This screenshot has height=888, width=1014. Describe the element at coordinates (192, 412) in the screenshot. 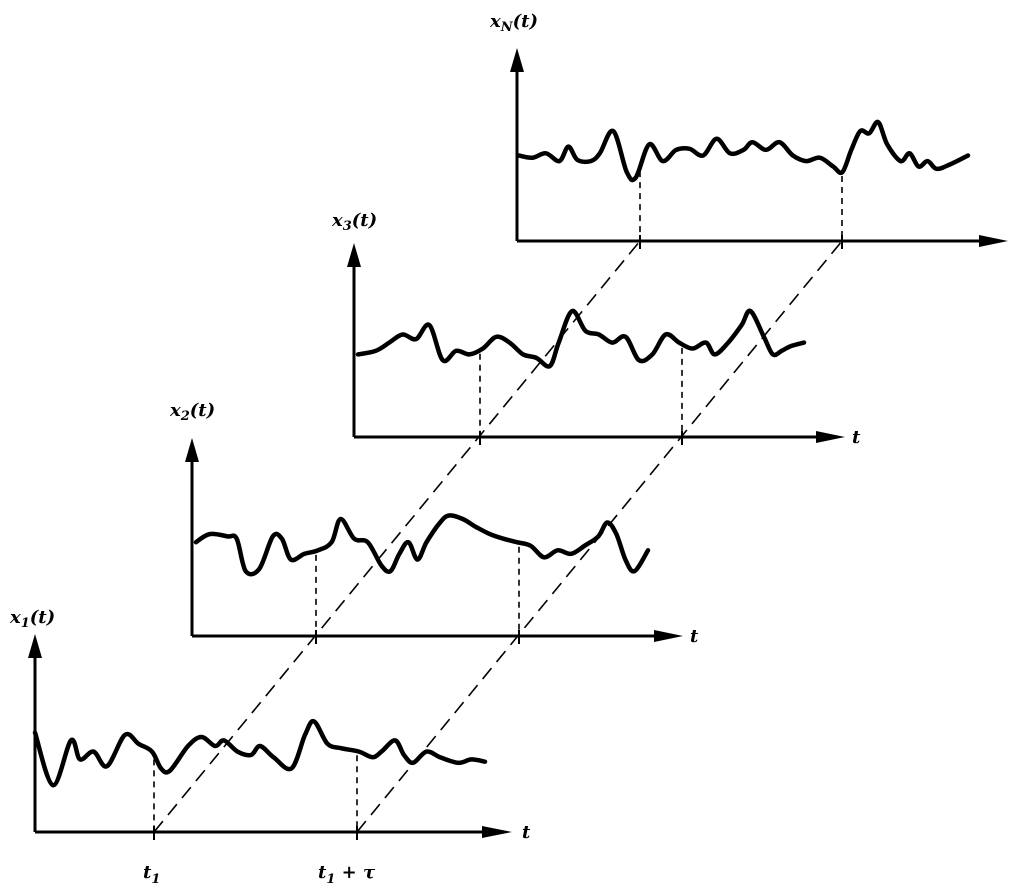

I see `x2-y-label: x2(t)` at that location.